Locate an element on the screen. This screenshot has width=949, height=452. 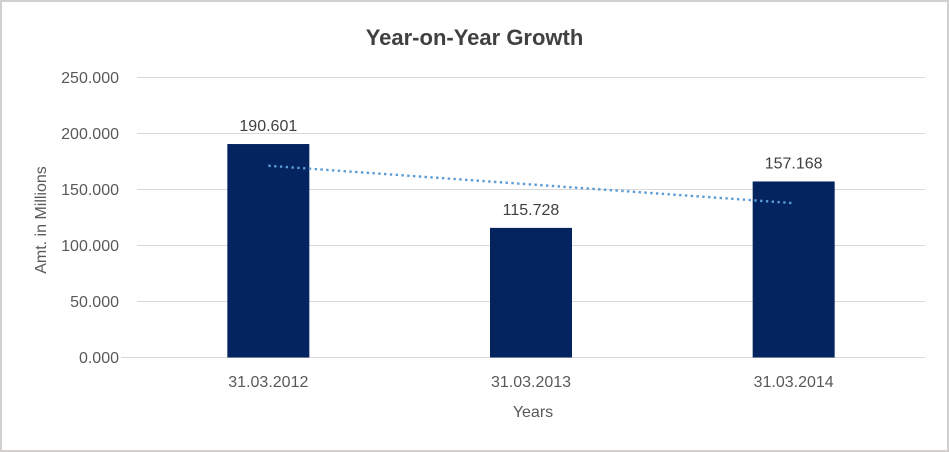
bar-value-label: 190.601 is located at coordinates (268, 126).